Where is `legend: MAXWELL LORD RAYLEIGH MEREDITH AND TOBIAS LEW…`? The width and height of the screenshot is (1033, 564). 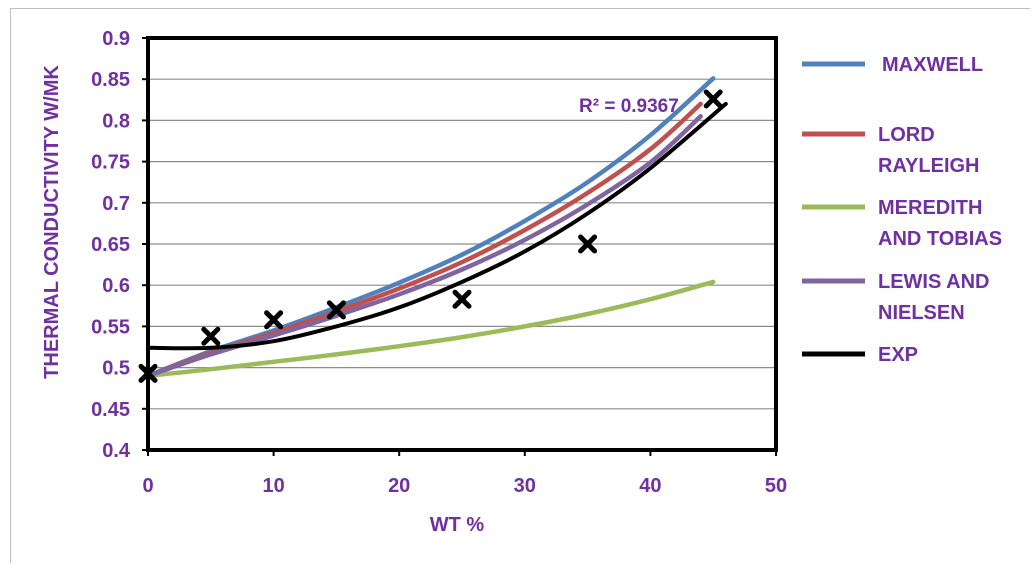 legend: MAXWELL LORD RAYLEIGH MEREDITH AND TOBIAS LEW… is located at coordinates (902, 210).